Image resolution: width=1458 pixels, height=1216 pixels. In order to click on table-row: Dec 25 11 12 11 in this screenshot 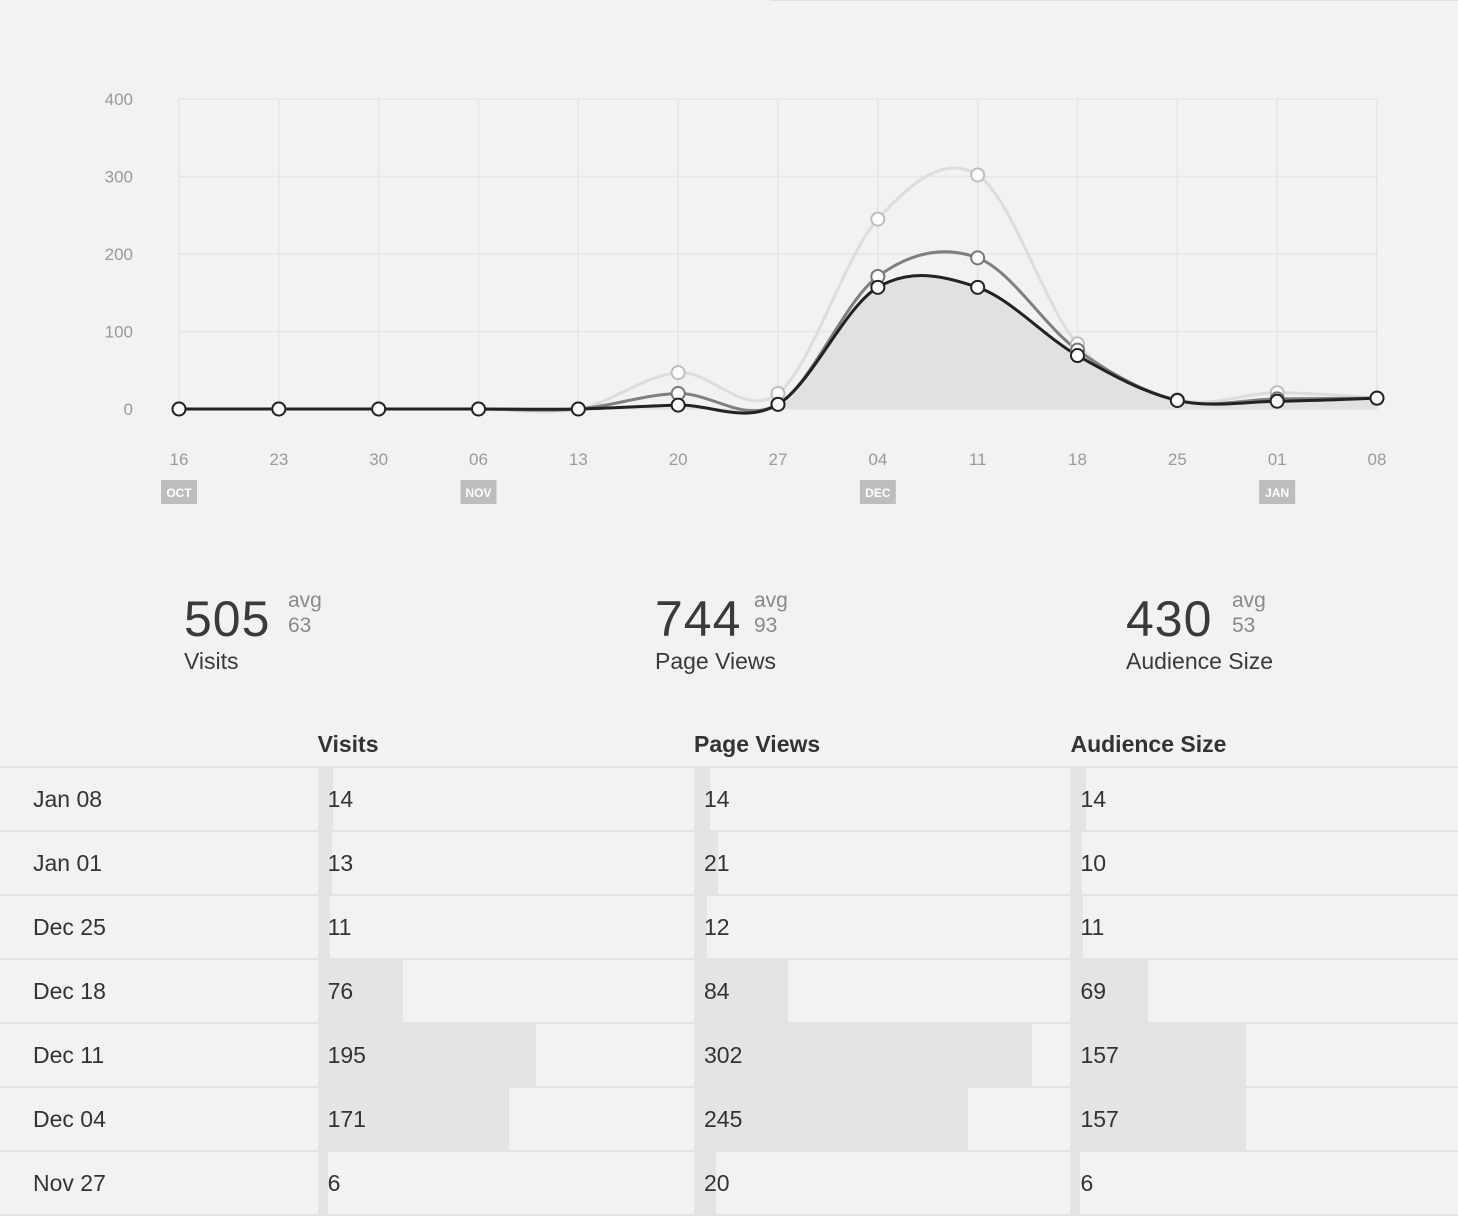, I will do `click(729, 927)`.